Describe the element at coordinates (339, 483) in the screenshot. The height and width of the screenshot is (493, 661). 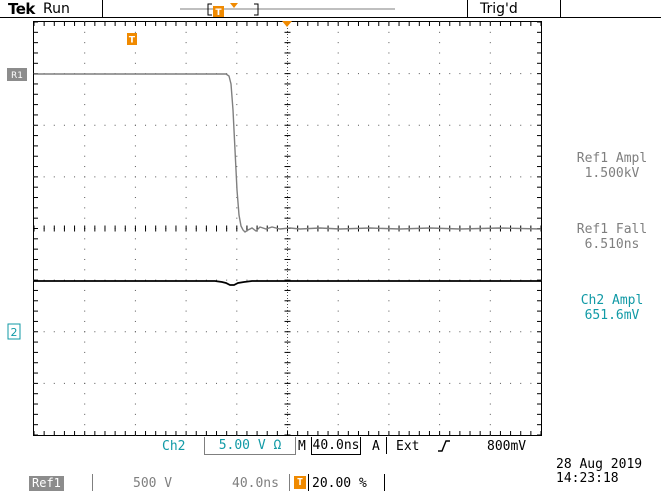
I see `trigger-position-value: 20.00 %` at that location.